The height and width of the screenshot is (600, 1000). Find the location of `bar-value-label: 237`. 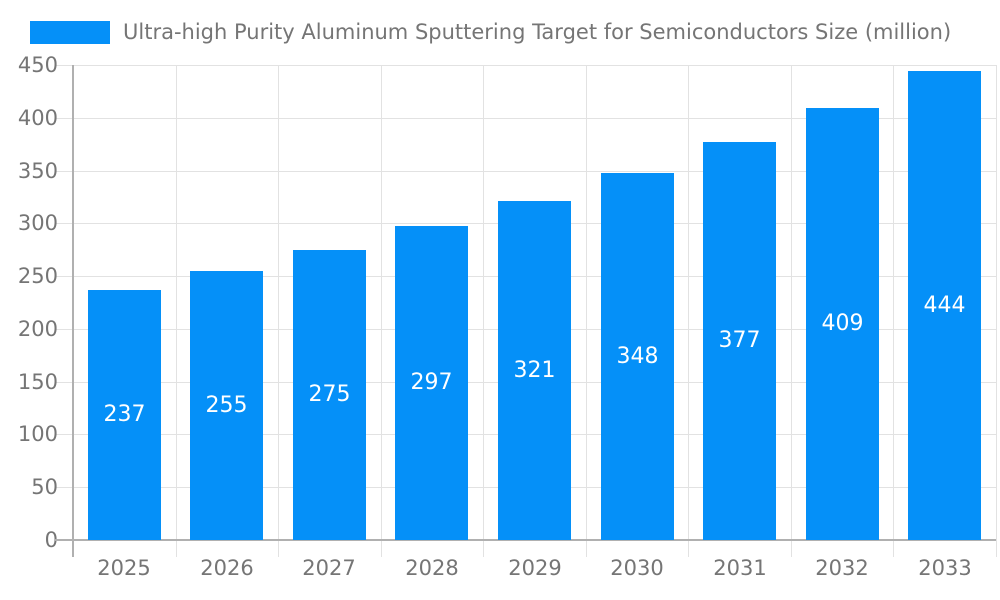

bar-value-label: 237 is located at coordinates (124, 414).